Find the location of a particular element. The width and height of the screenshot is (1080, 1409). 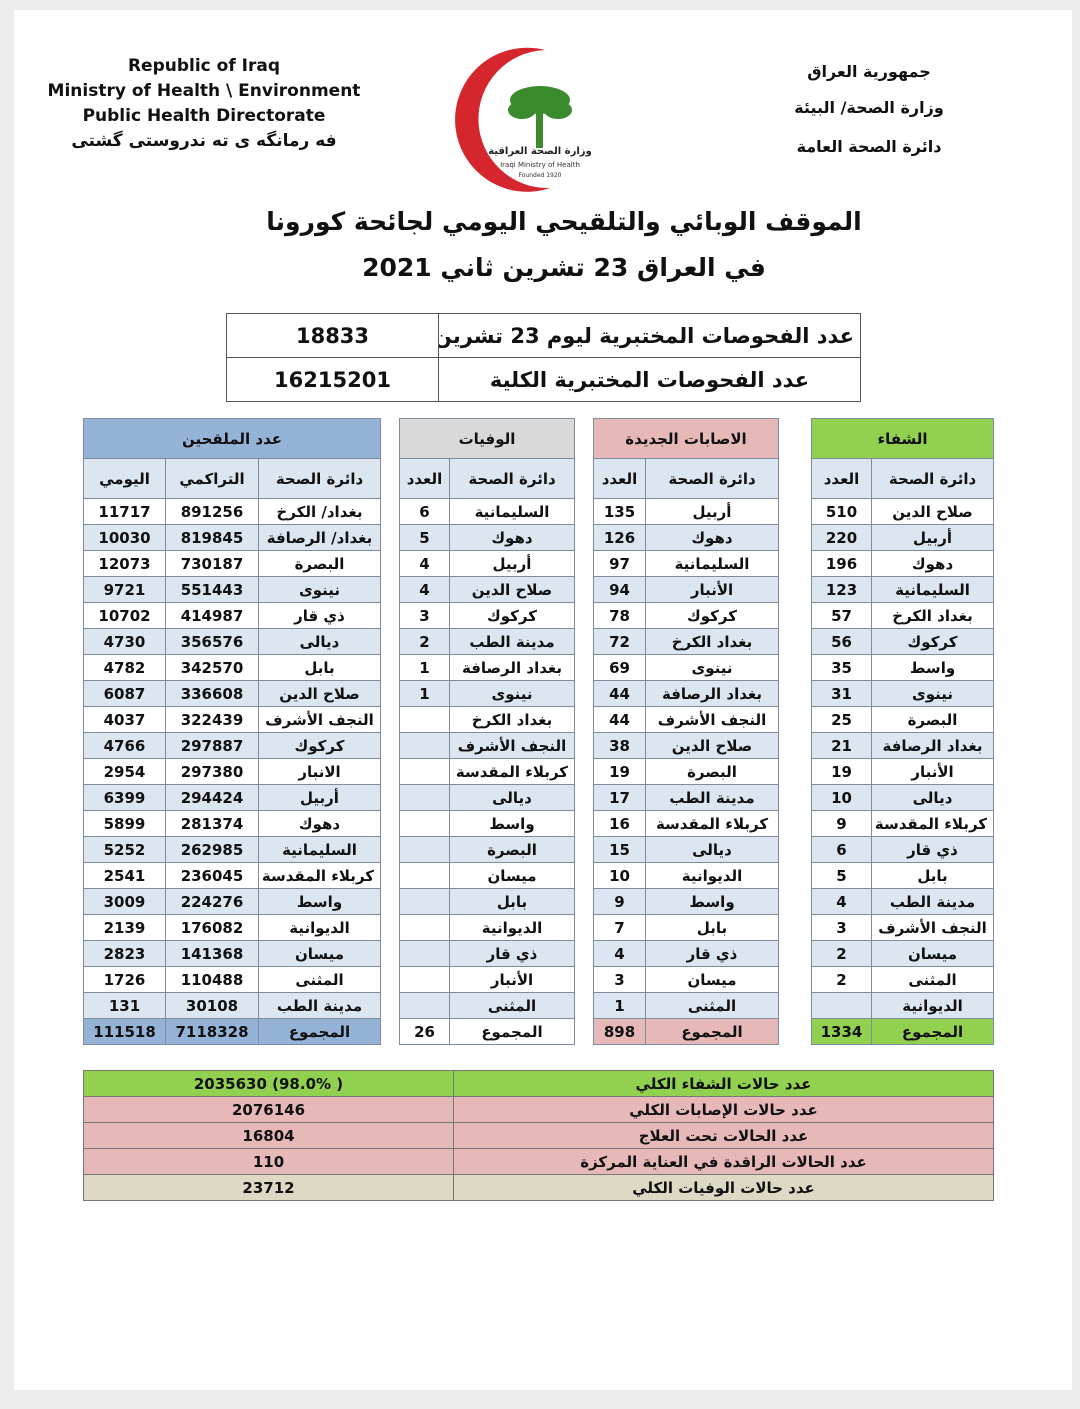

table-row: دهوك 5 is located at coordinates (487, 537).